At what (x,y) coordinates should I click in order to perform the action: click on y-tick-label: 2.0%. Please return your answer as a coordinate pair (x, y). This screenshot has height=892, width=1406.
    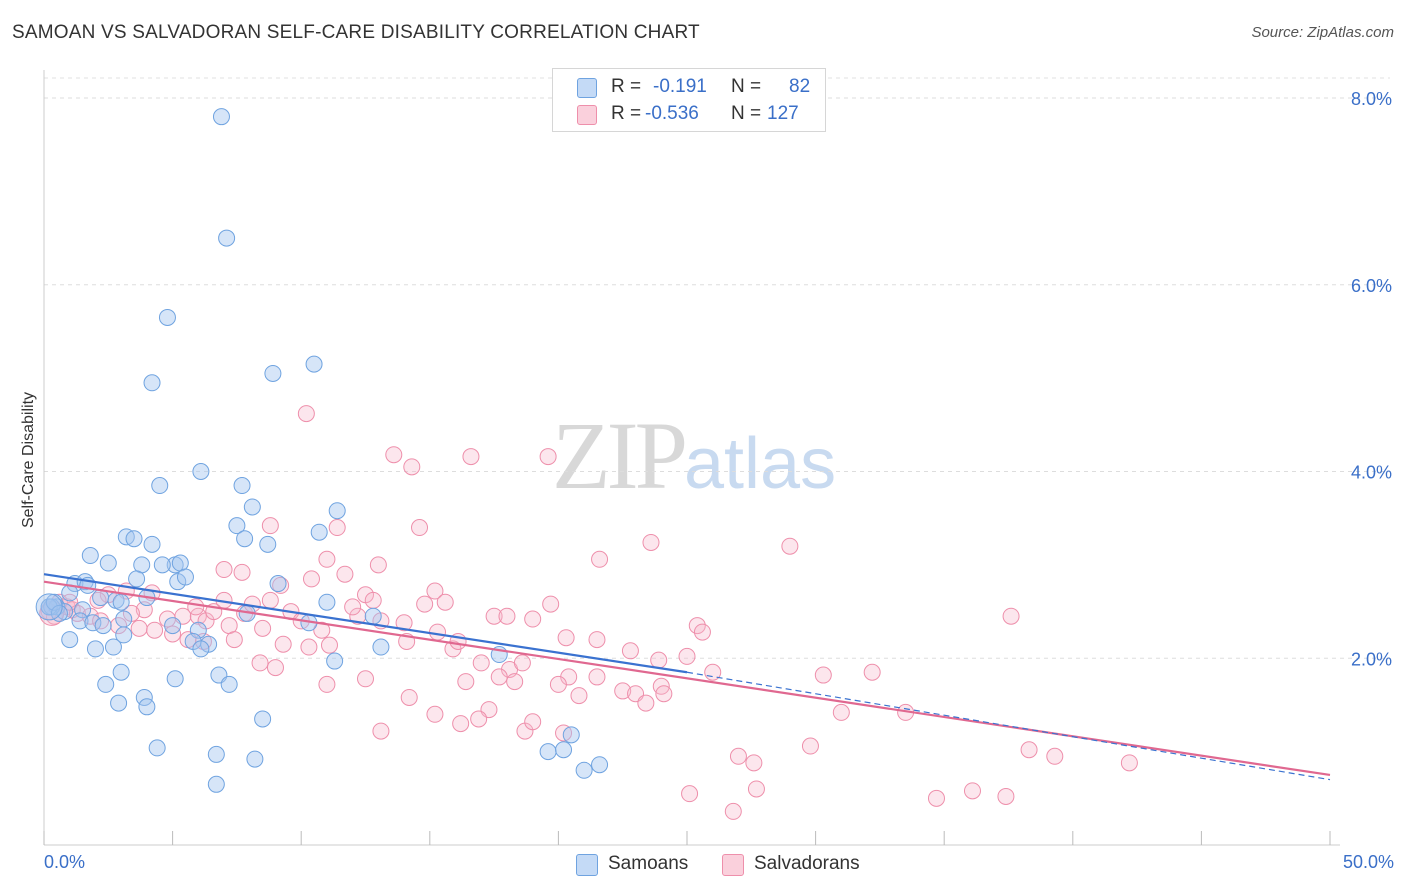
    Looking at the image, I should click on (1371, 659).